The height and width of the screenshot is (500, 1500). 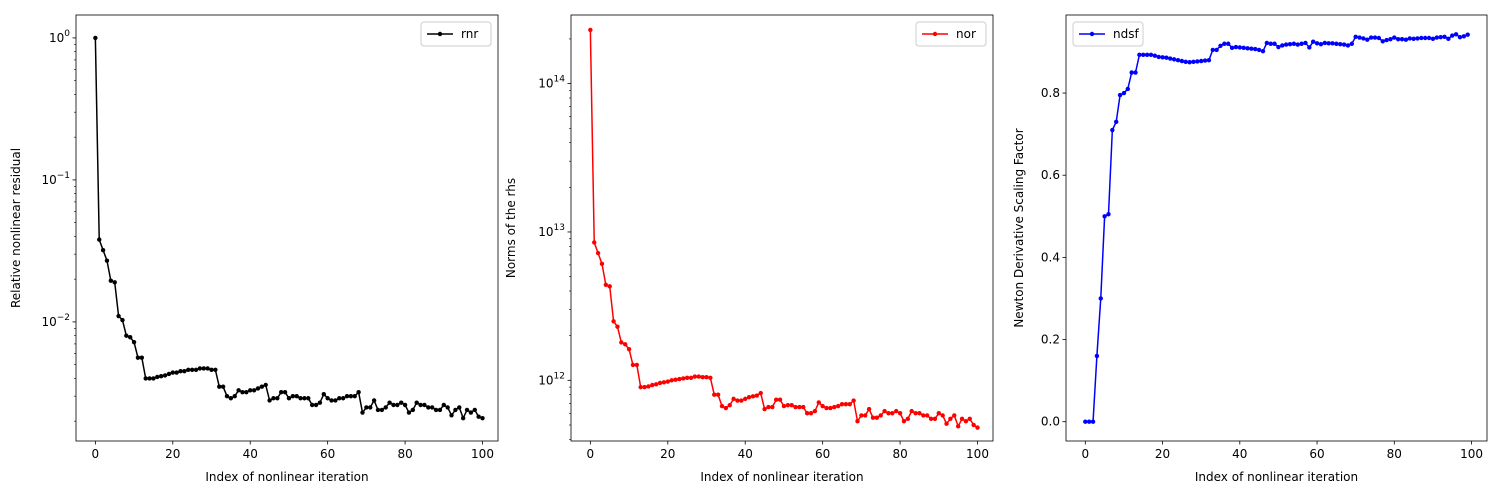 I want to click on y-tick-label: 1012, so click(x=551, y=379).